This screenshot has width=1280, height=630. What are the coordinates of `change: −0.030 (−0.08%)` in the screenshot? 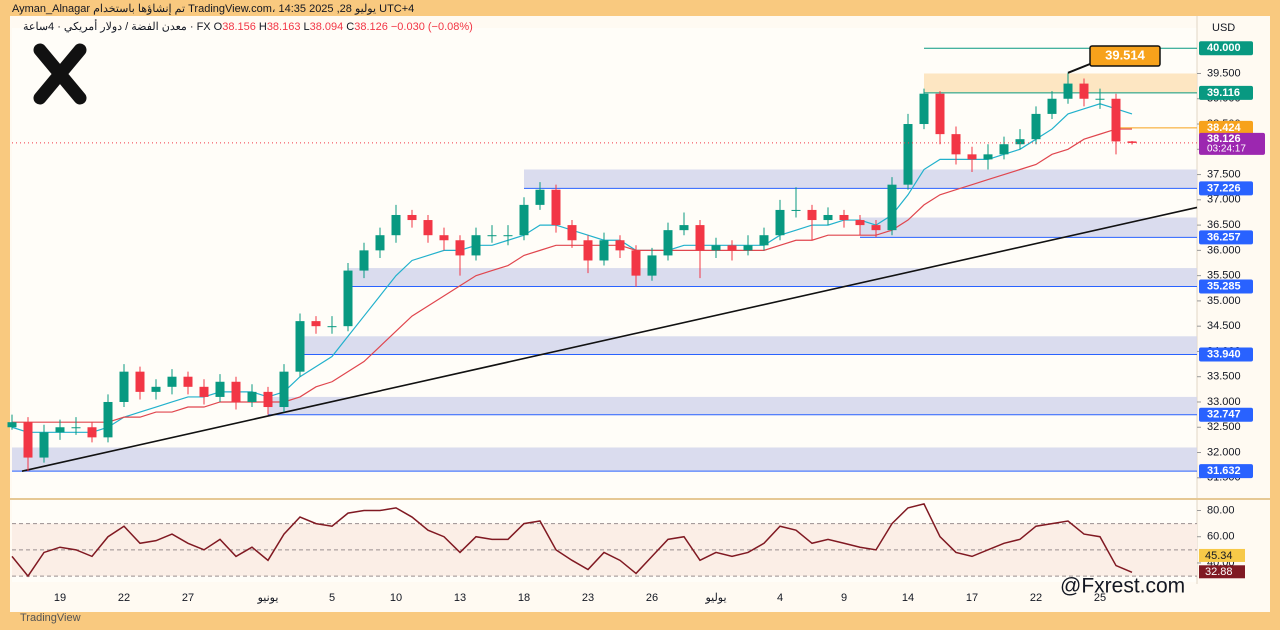 It's located at (432, 27).